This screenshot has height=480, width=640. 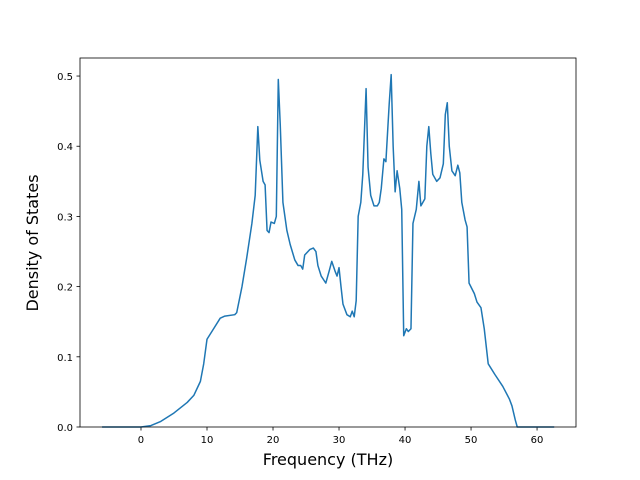 What do you see at coordinates (273, 440) in the screenshot?
I see `x-tick-label: 20` at bounding box center [273, 440].